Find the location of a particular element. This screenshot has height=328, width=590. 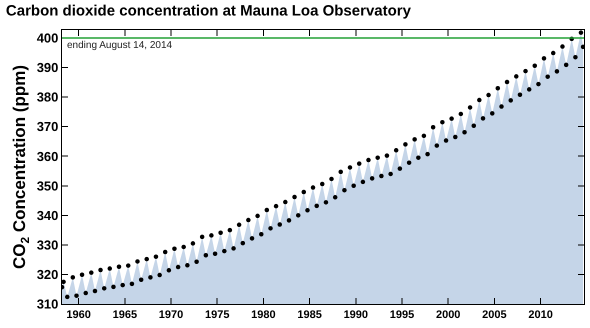

y-tick-label: 350 is located at coordinates (47, 186).